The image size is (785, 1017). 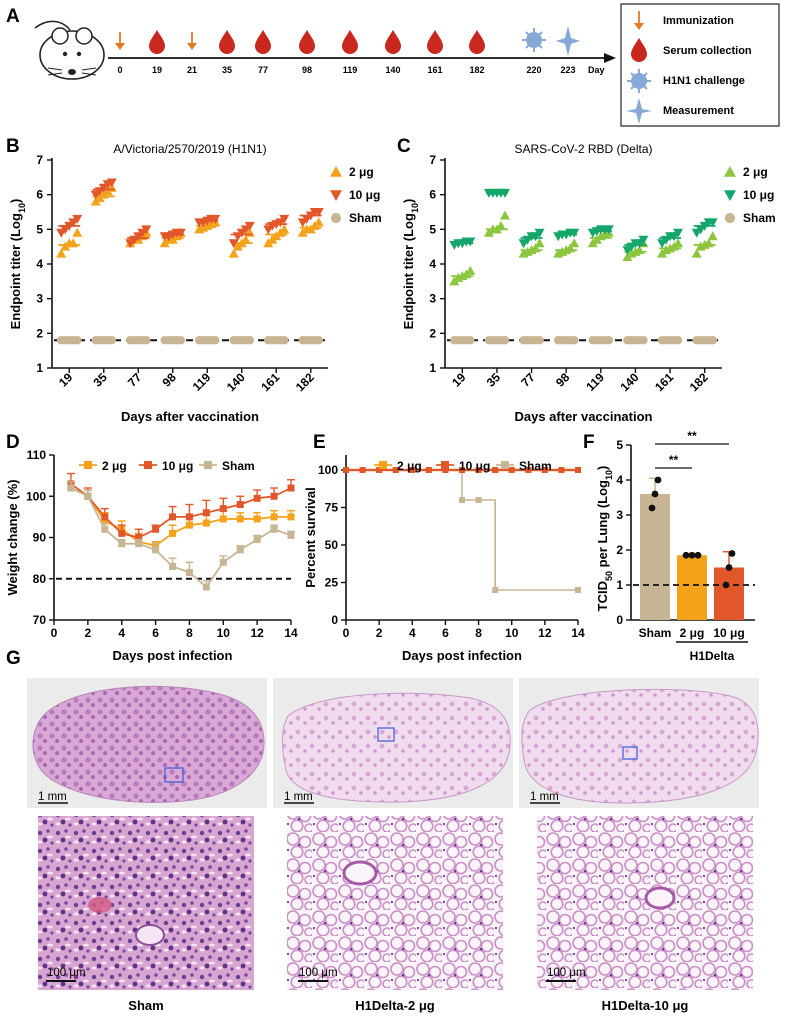 What do you see at coordinates (596, 70) in the screenshot?
I see `timeline-day-label: Day` at bounding box center [596, 70].